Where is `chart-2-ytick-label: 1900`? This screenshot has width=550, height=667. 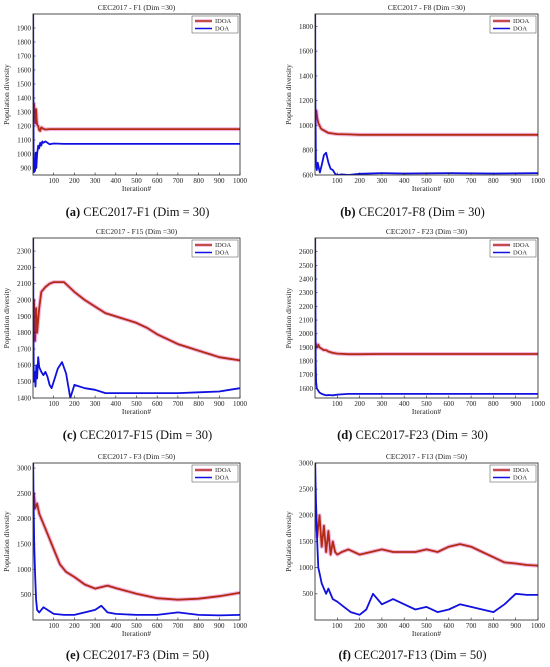
chart-2-ytick-label: 1900 is located at coordinates (24, 317).